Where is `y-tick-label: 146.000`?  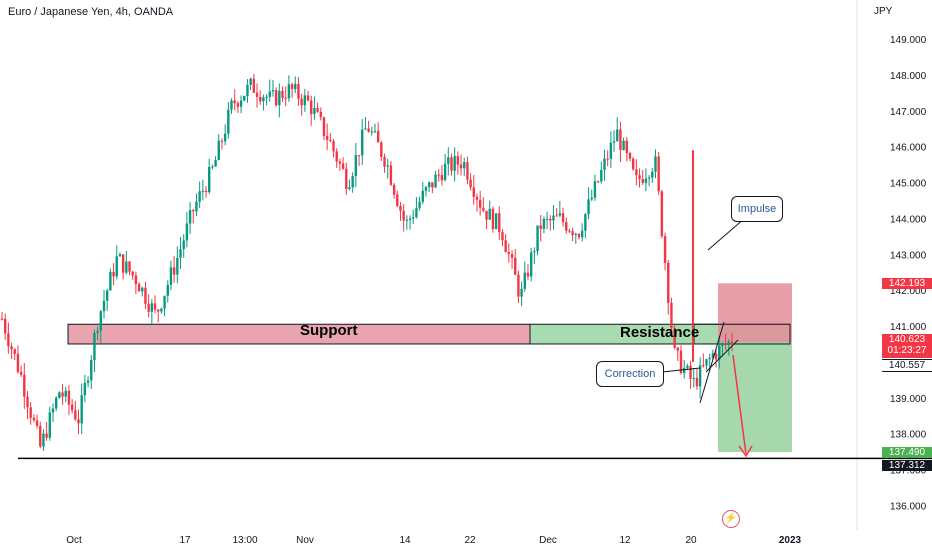 y-tick-label: 146.000 is located at coordinates (908, 148).